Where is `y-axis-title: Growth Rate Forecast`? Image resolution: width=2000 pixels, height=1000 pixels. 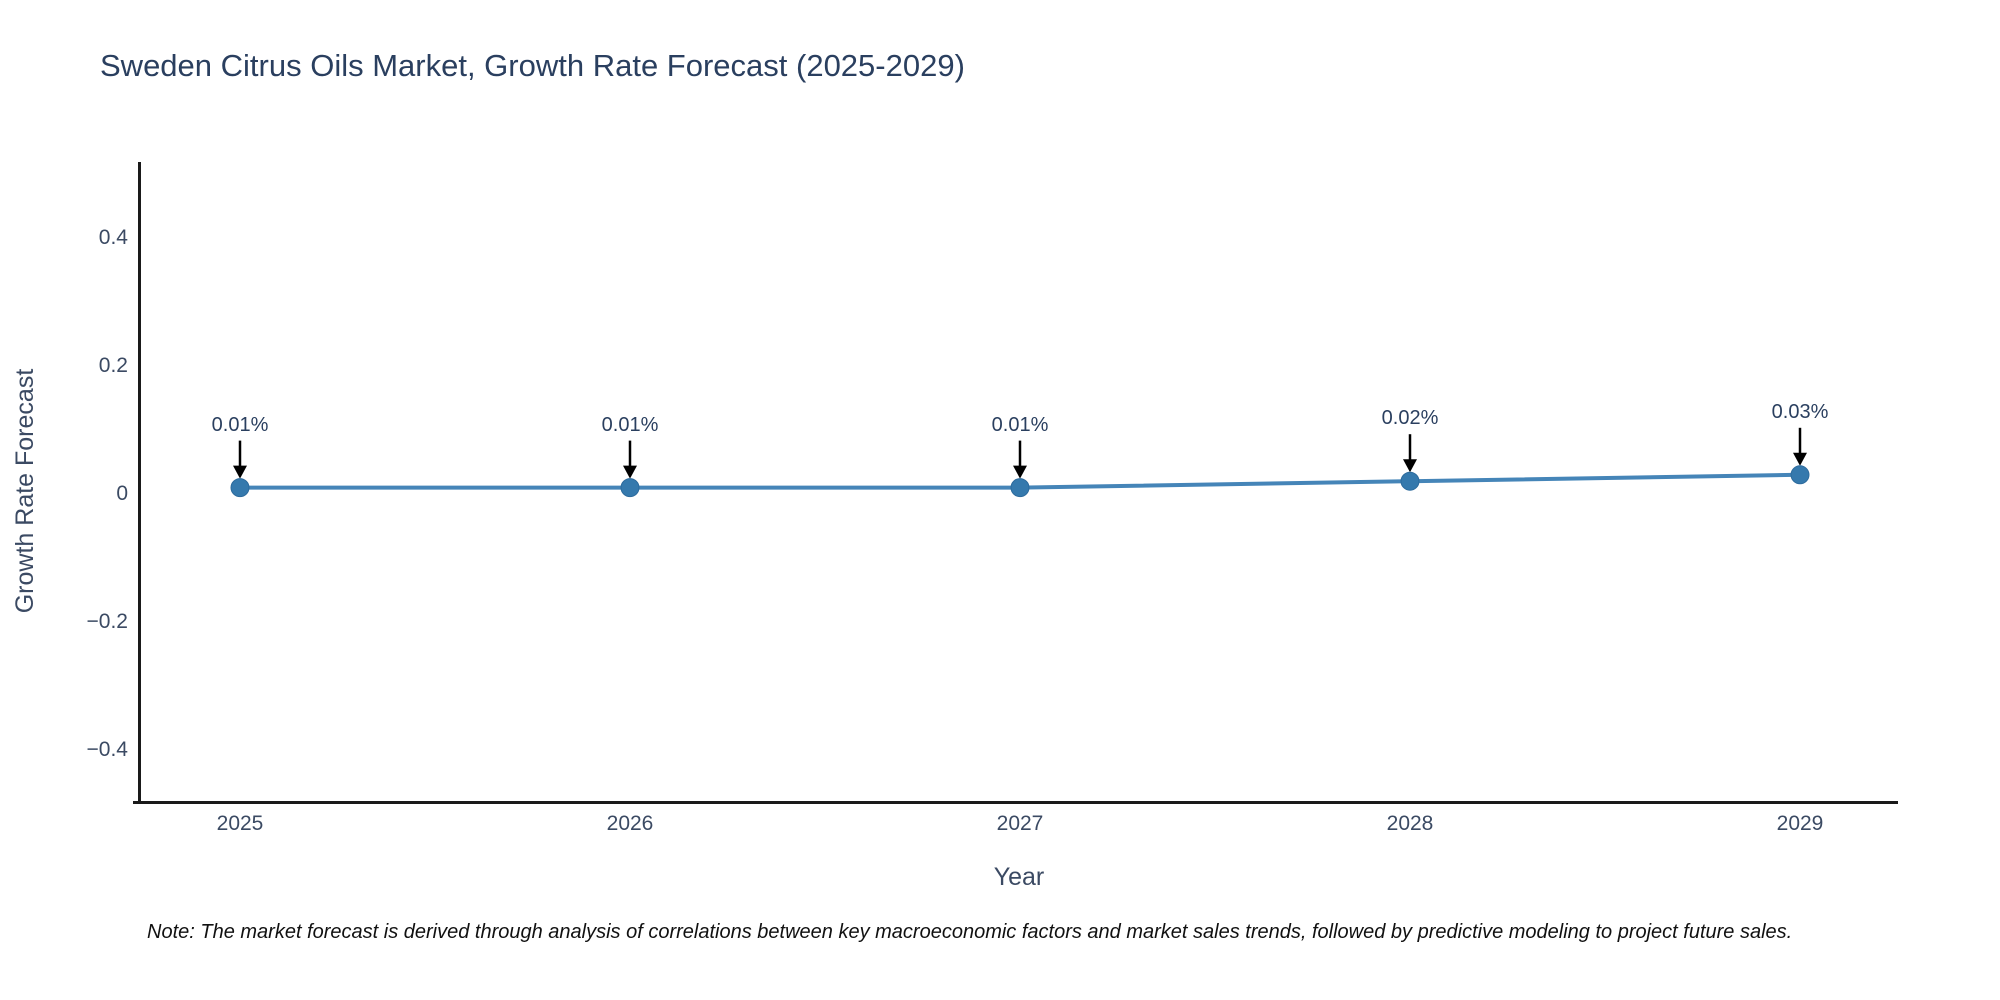 y-axis-title: Growth Rate Forecast is located at coordinates (25, 491).